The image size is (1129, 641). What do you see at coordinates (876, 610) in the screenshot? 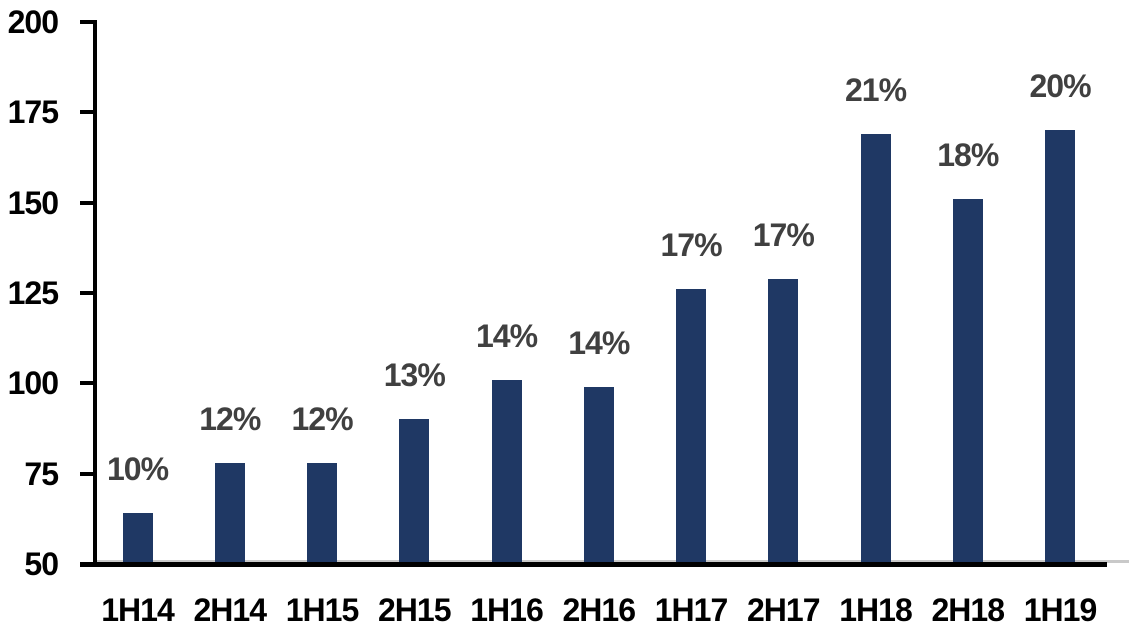
I see `x-axis-tick-label: 1H18` at bounding box center [876, 610].